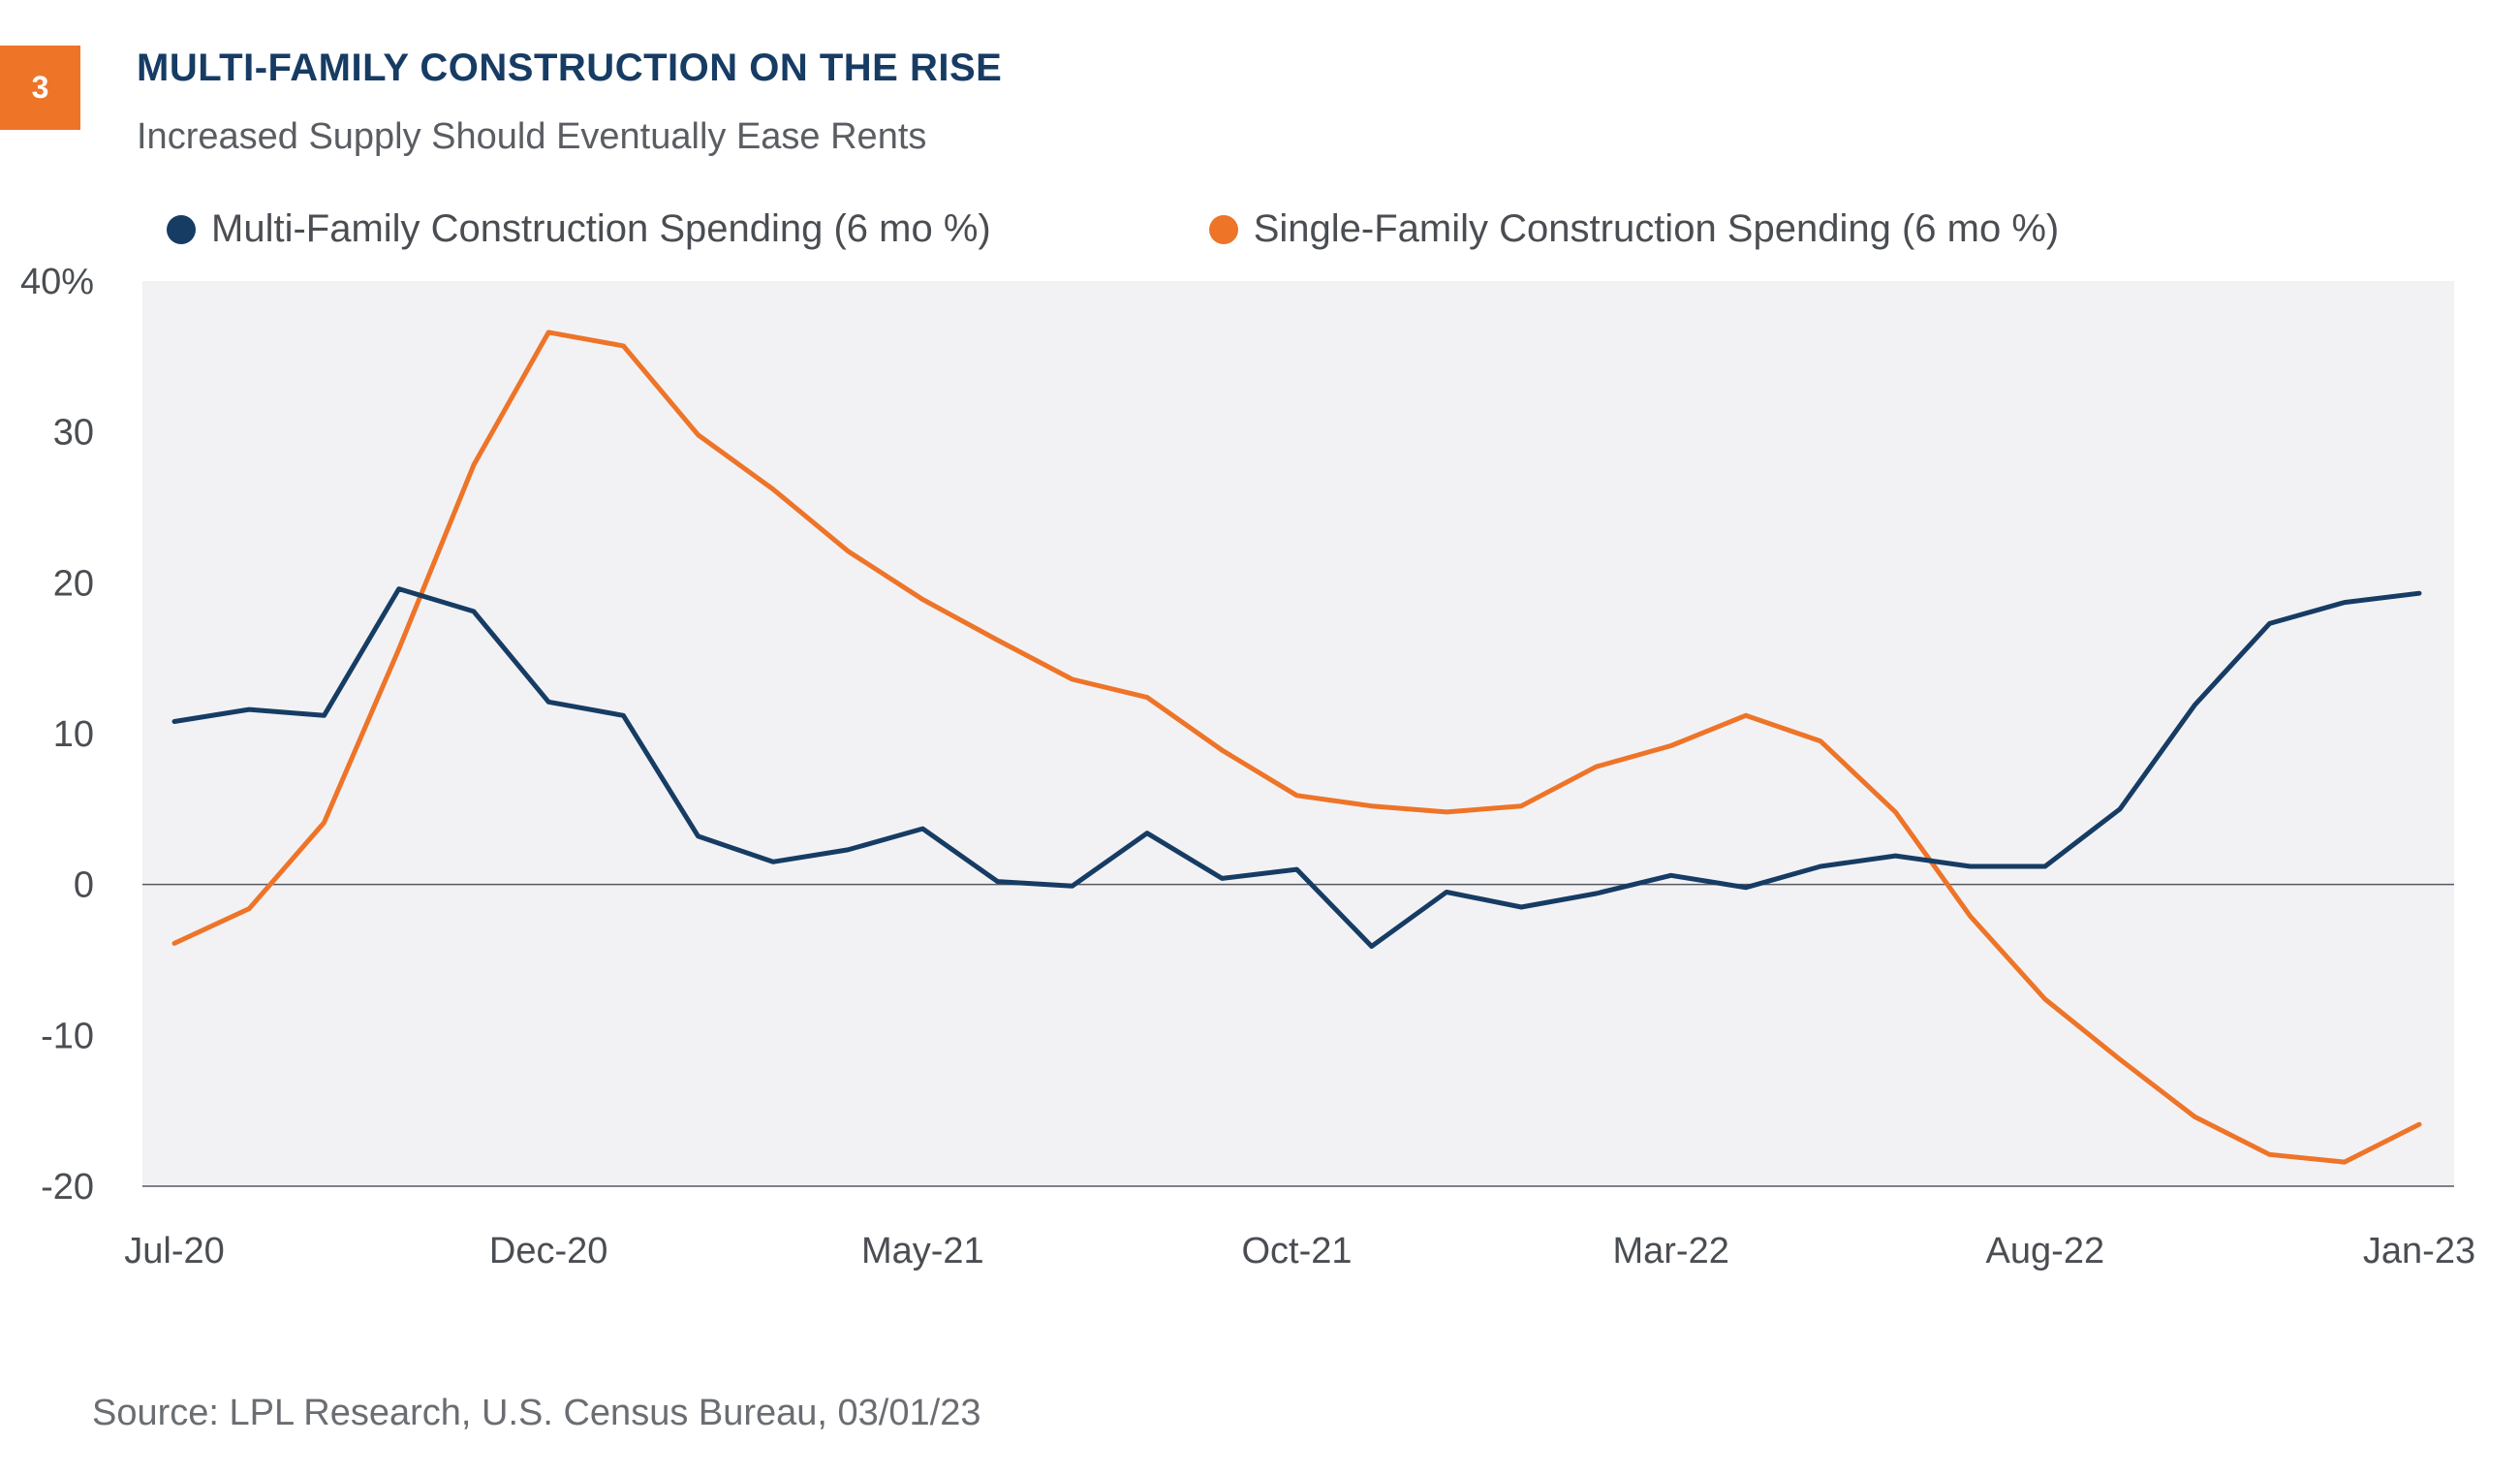  What do you see at coordinates (67, 1036) in the screenshot?
I see `y-tick-label: -10` at bounding box center [67, 1036].